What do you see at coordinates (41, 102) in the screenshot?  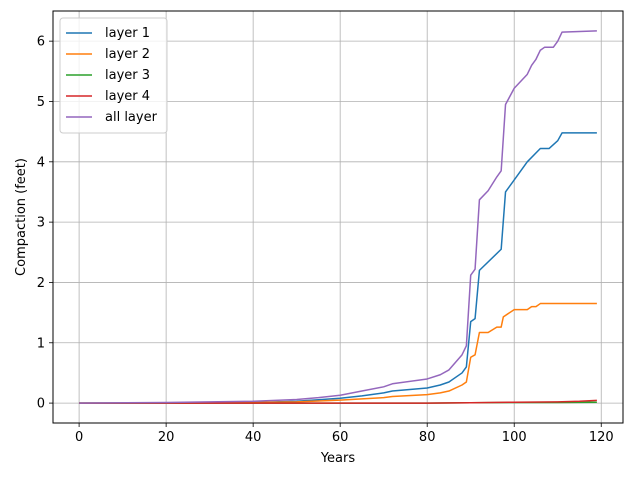 I see `y-tick-label: 5` at bounding box center [41, 102].